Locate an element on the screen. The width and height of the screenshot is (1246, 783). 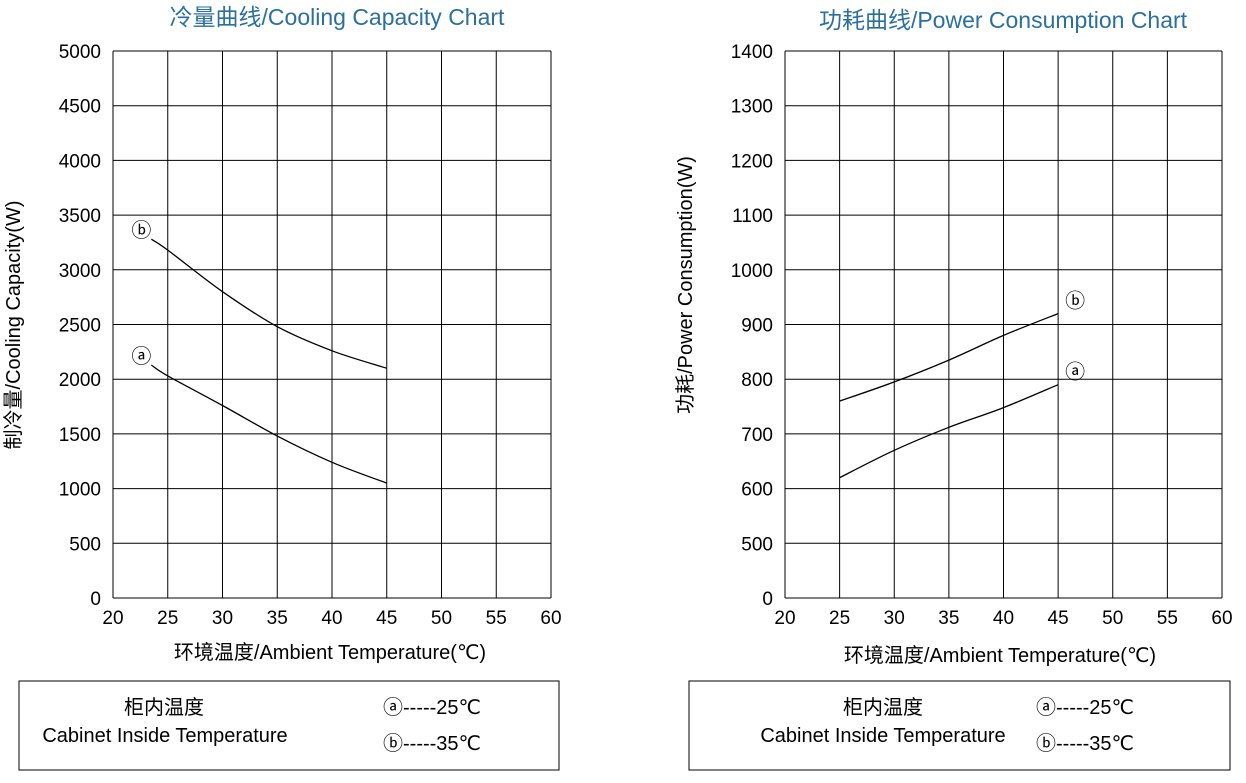
cooling-x-tick-label: 20 is located at coordinates (112, 618).